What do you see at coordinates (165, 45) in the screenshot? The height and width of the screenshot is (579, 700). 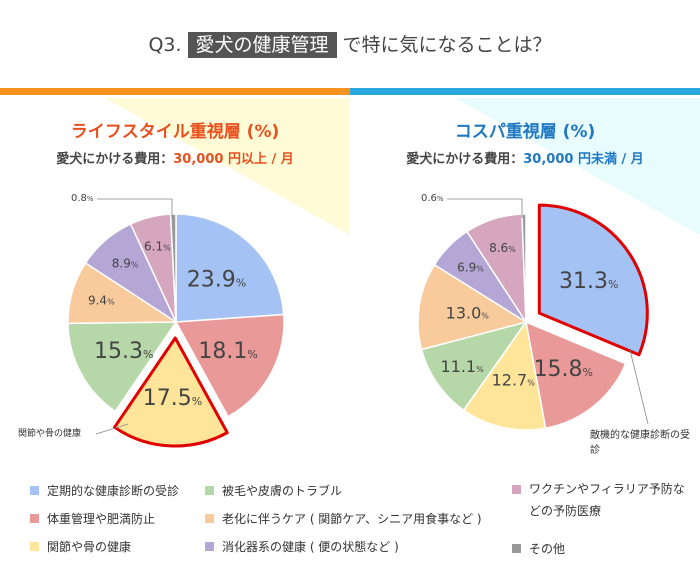 I see `title-prefix: Q3.` at bounding box center [165, 45].